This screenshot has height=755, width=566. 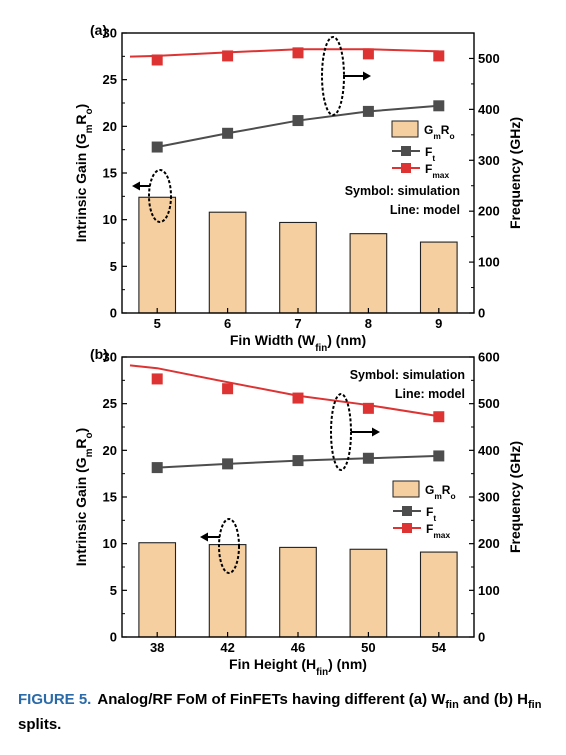 I want to click on y-left-axis-title: Intrinsic Gain (GmRo), so click(x=84, y=497).